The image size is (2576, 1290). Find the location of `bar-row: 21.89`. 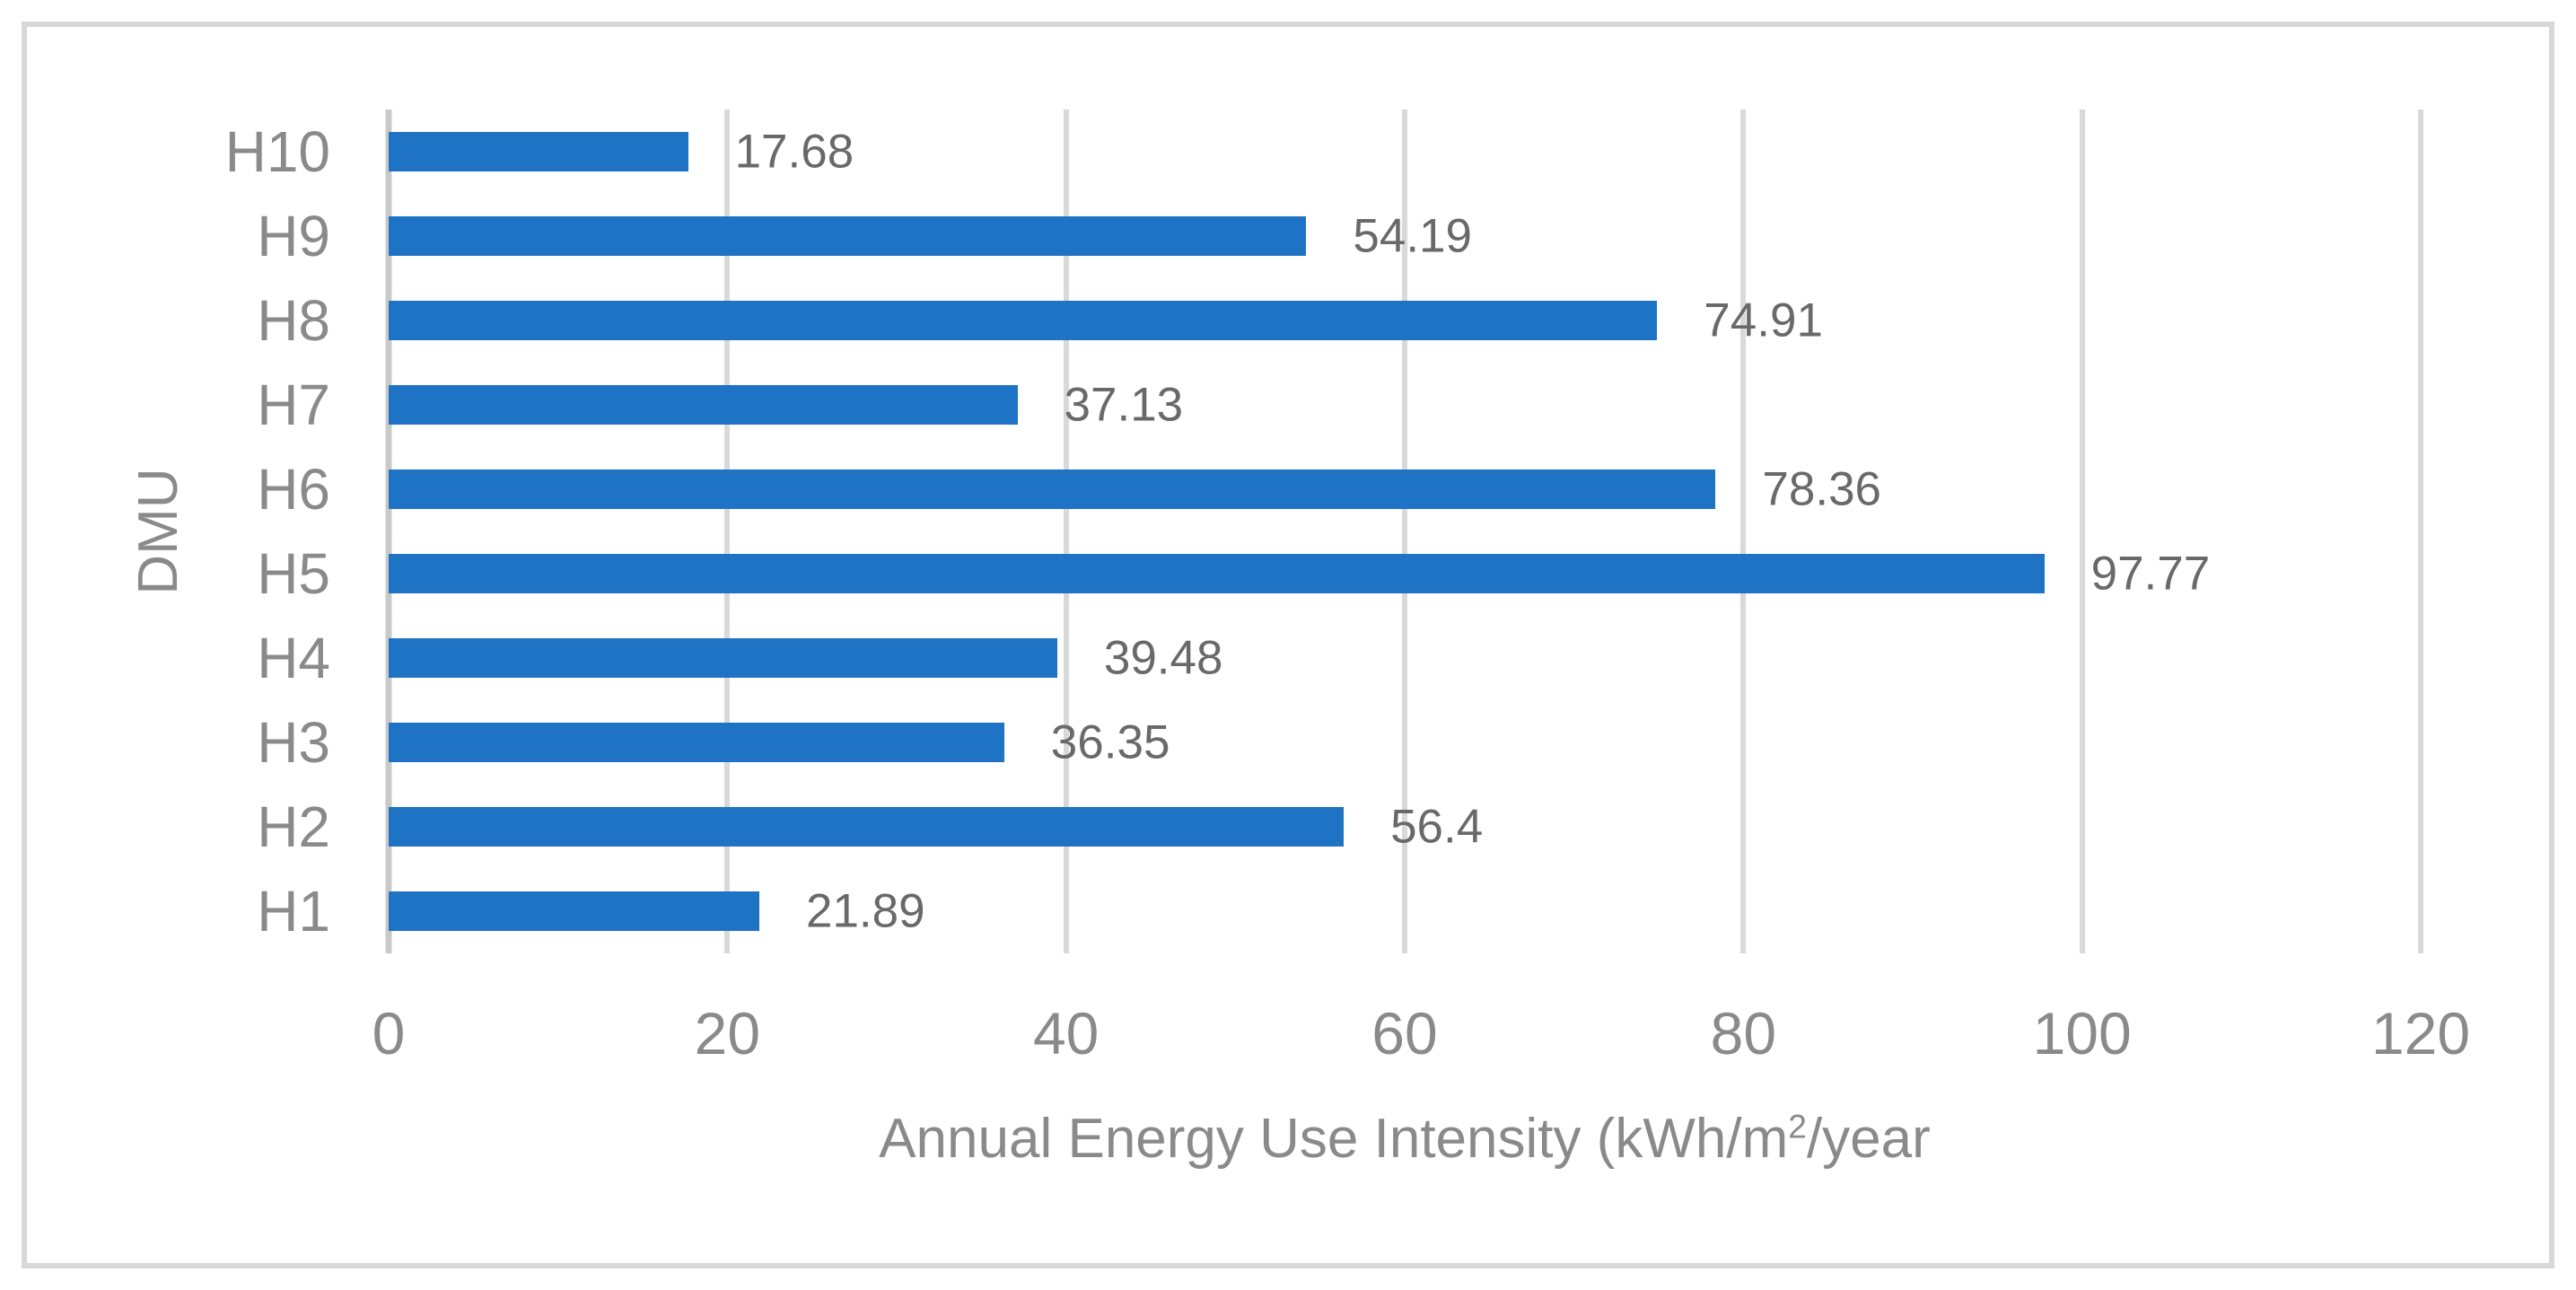

bar-row: 21.89 is located at coordinates (1405, 911).